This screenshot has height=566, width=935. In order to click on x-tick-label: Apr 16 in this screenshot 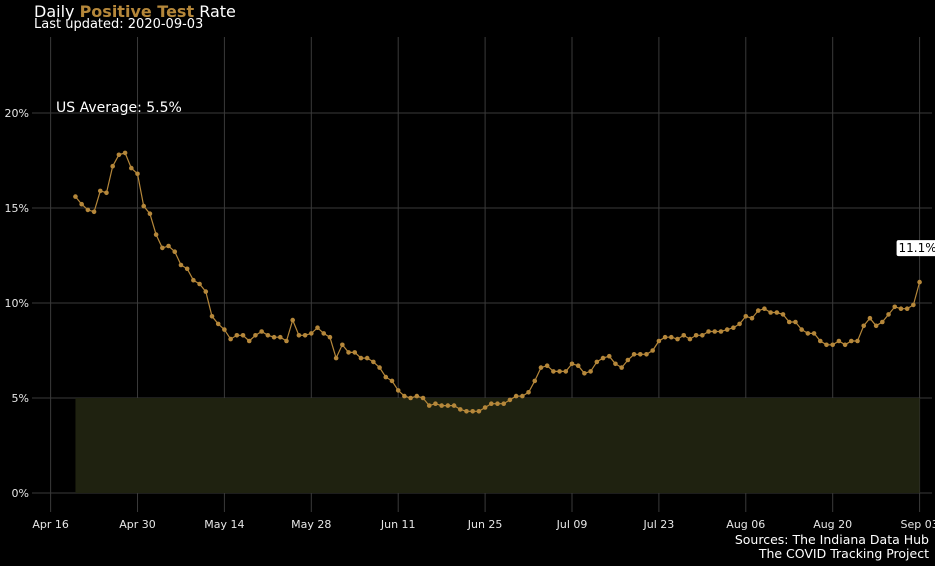, I will do `click(50, 524)`.